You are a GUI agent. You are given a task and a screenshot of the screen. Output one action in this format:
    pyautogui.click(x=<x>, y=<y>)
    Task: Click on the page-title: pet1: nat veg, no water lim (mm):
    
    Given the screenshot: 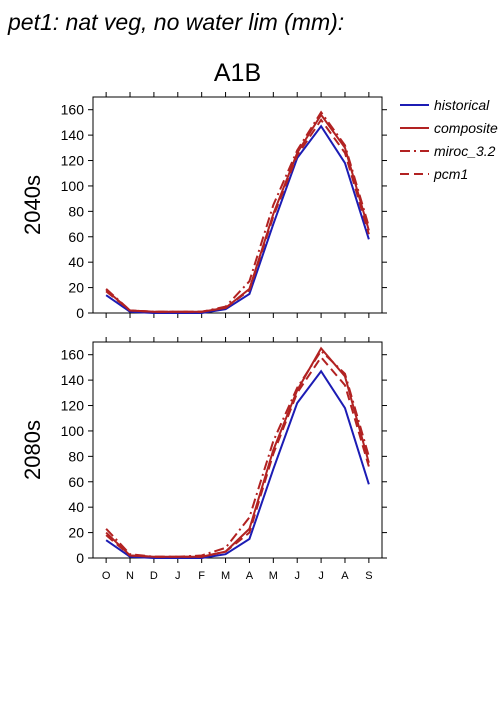 What is the action you would take?
    pyautogui.click(x=175, y=22)
    